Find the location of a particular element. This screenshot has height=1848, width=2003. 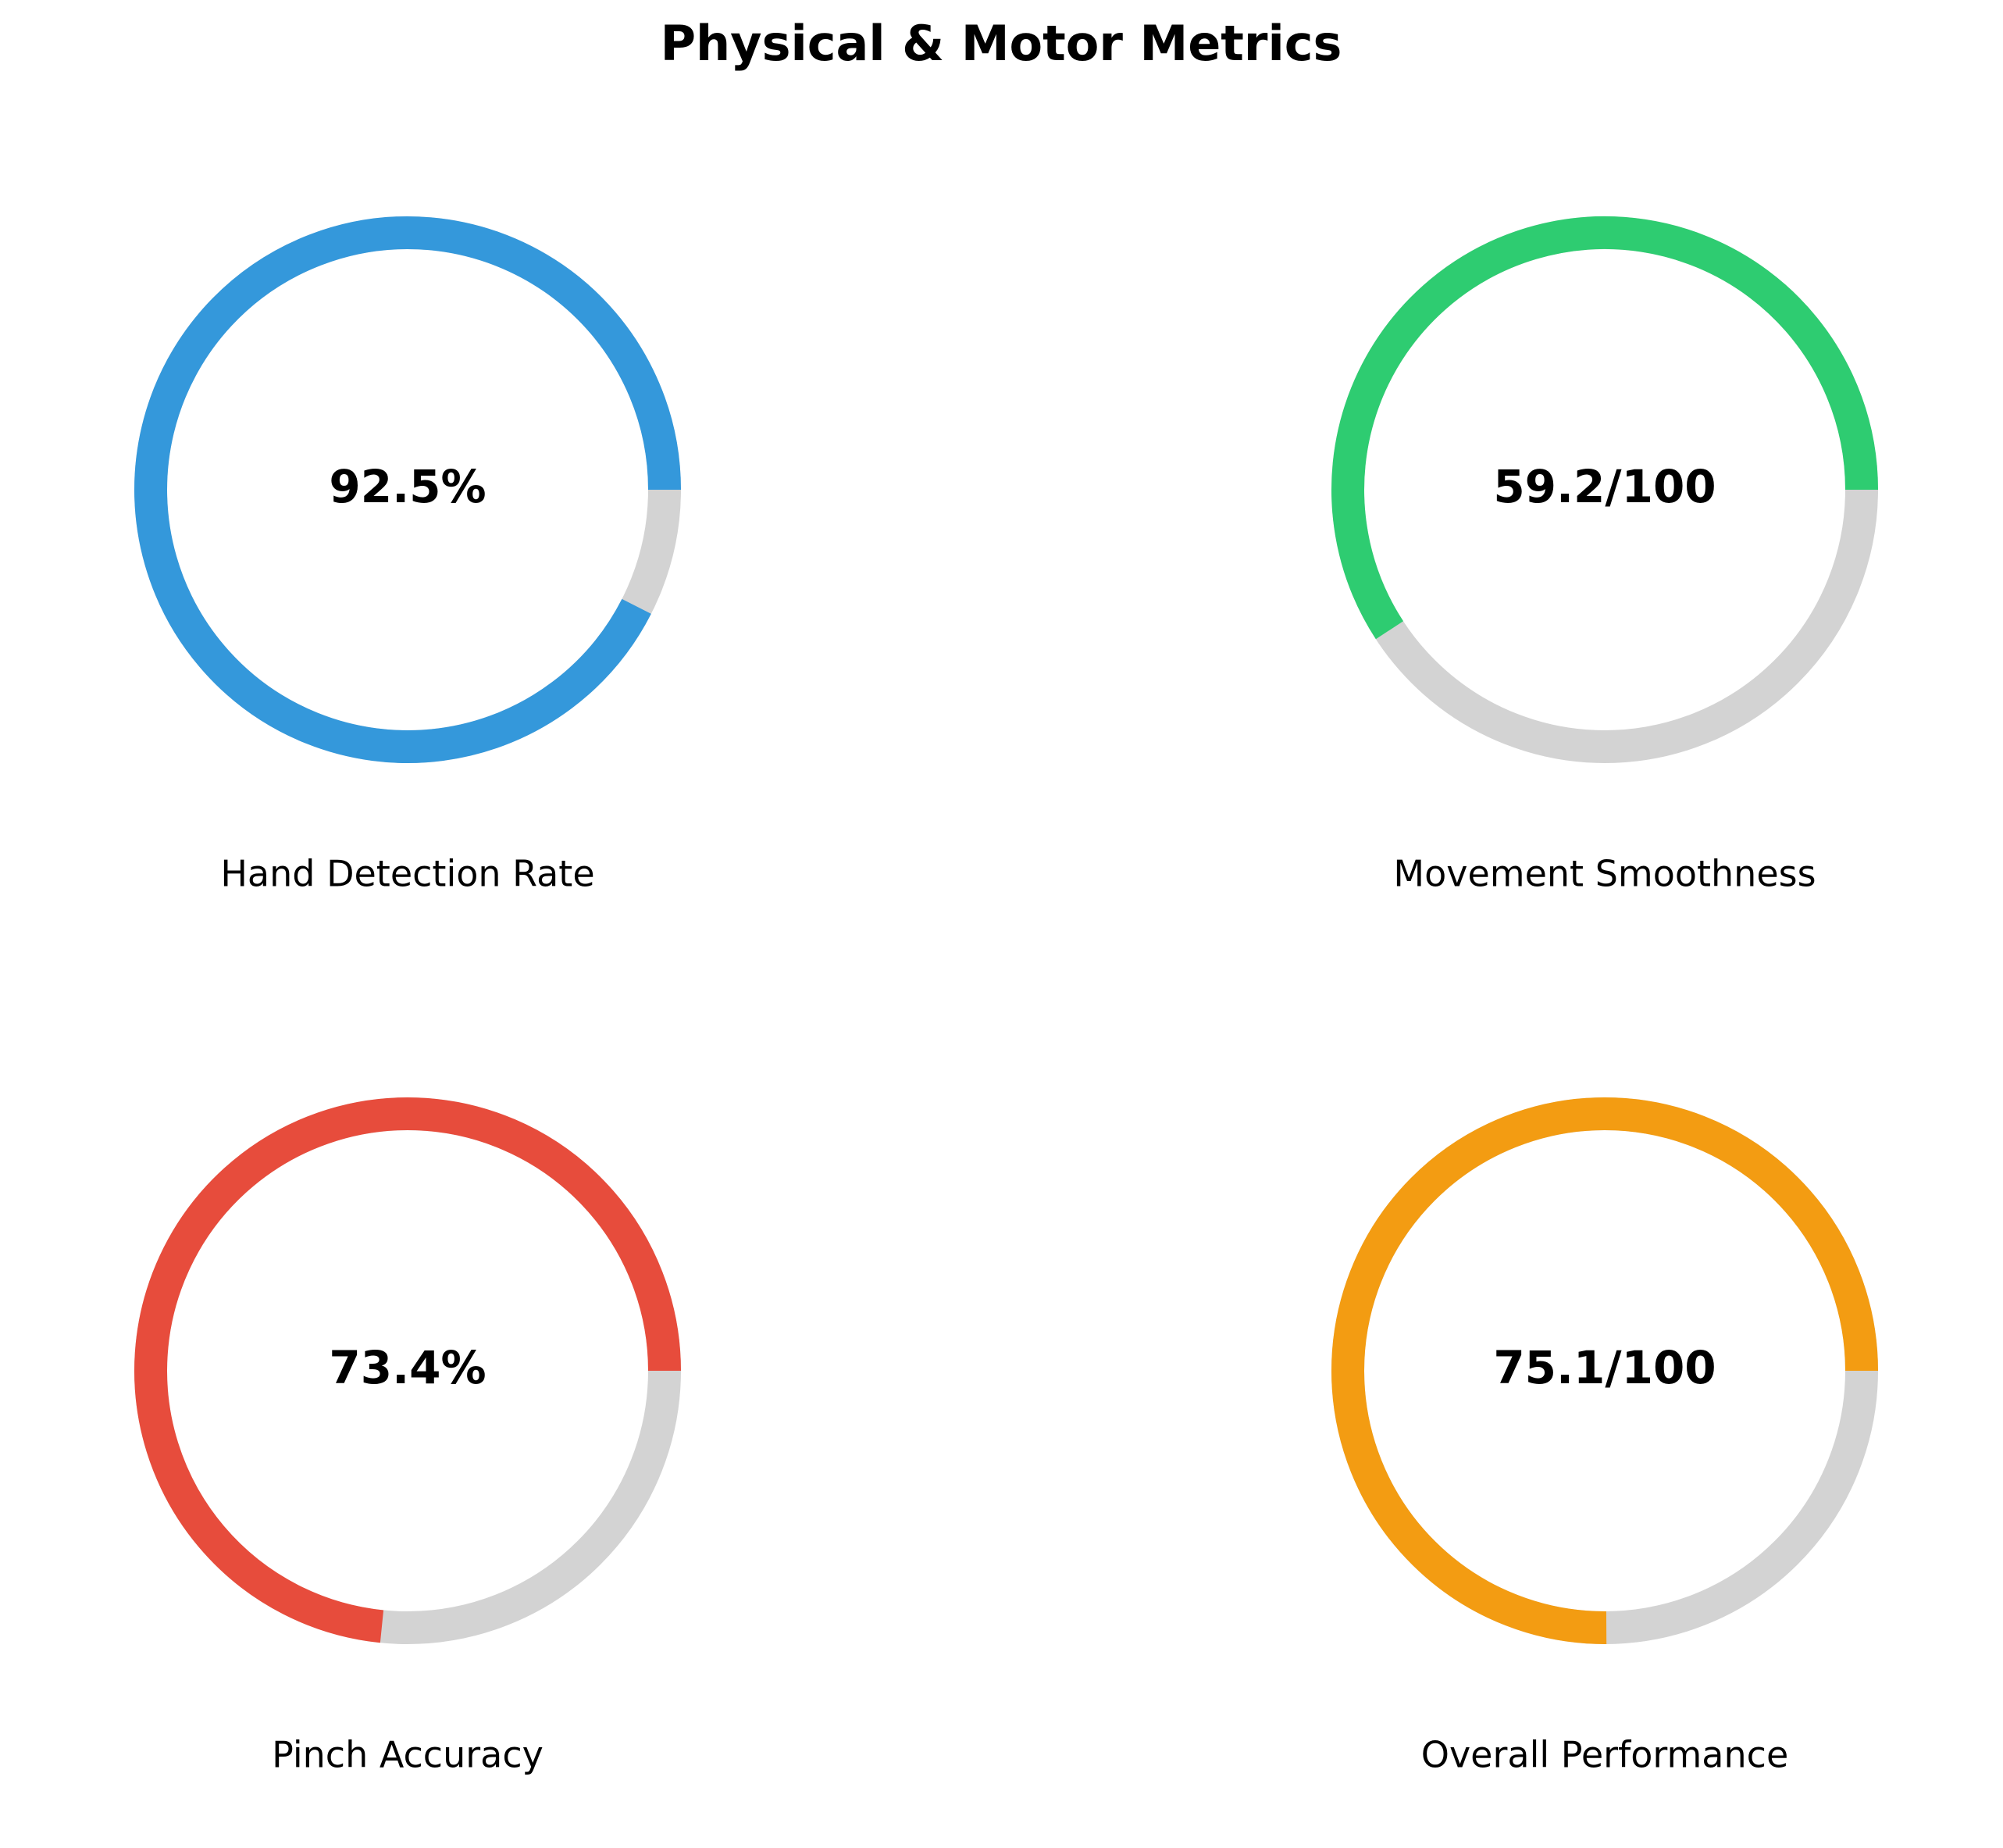

gauge-name-label: Hand Detection Rate is located at coordinates (407, 874).